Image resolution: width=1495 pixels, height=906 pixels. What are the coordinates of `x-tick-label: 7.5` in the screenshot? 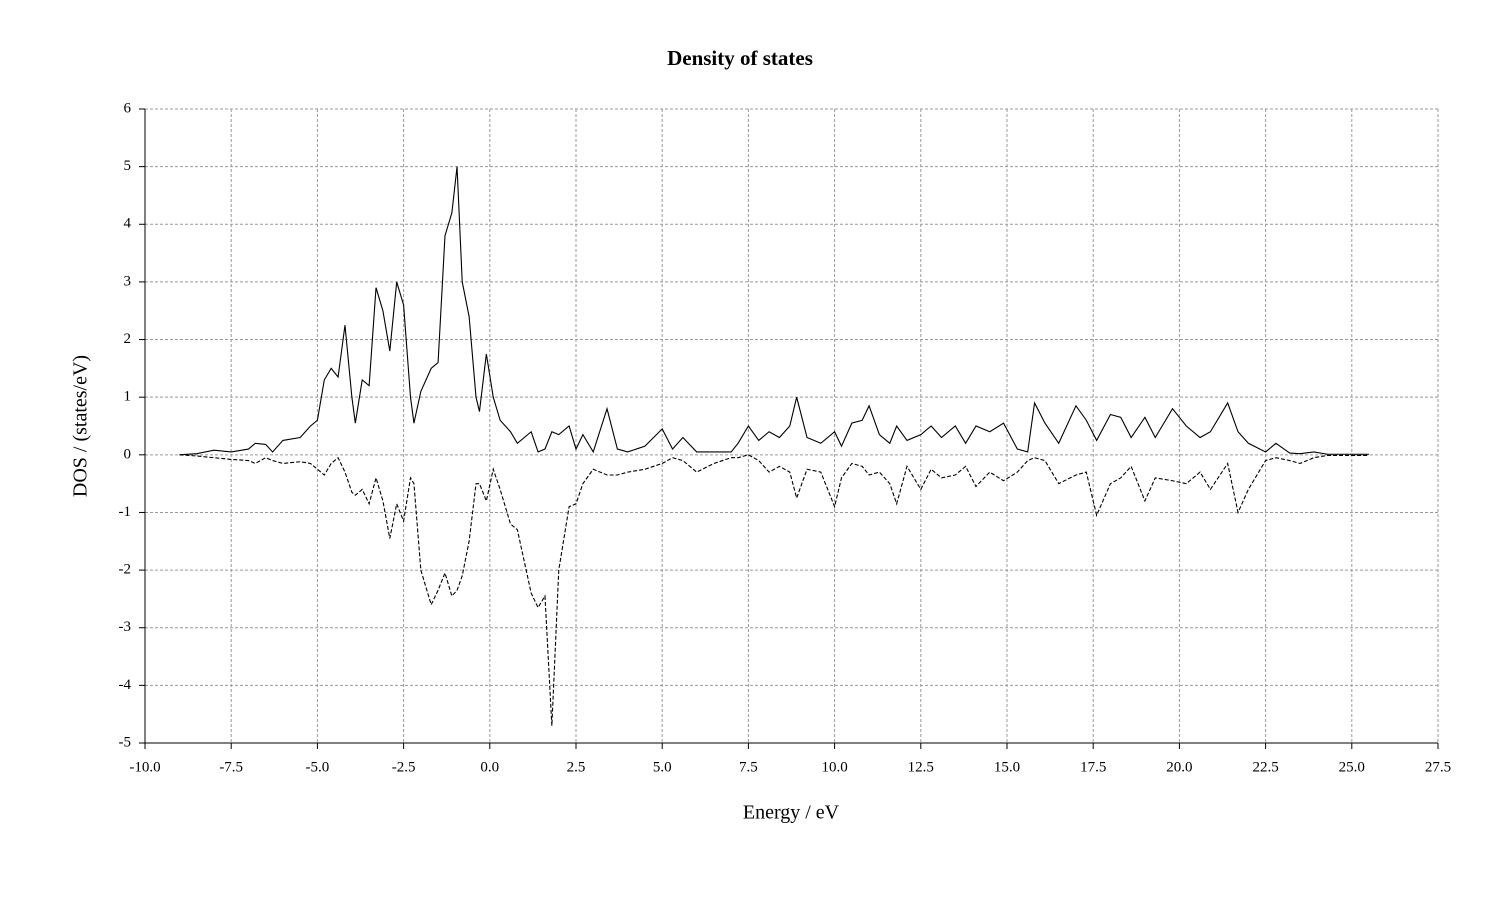 It's located at (748, 767).